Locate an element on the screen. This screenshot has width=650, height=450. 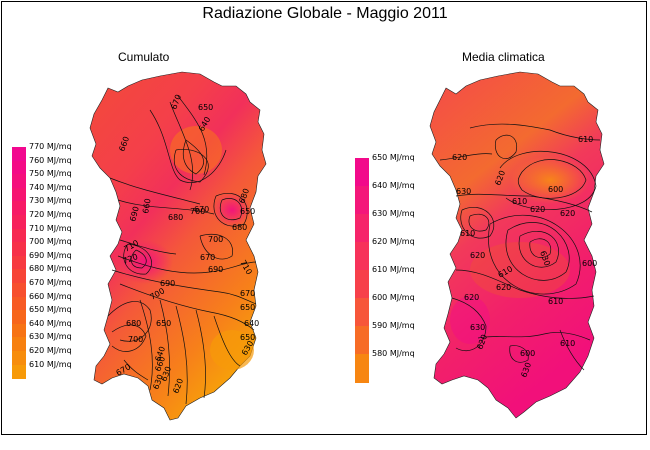
legend-label: 710 MJ/mq is located at coordinates (50, 228).